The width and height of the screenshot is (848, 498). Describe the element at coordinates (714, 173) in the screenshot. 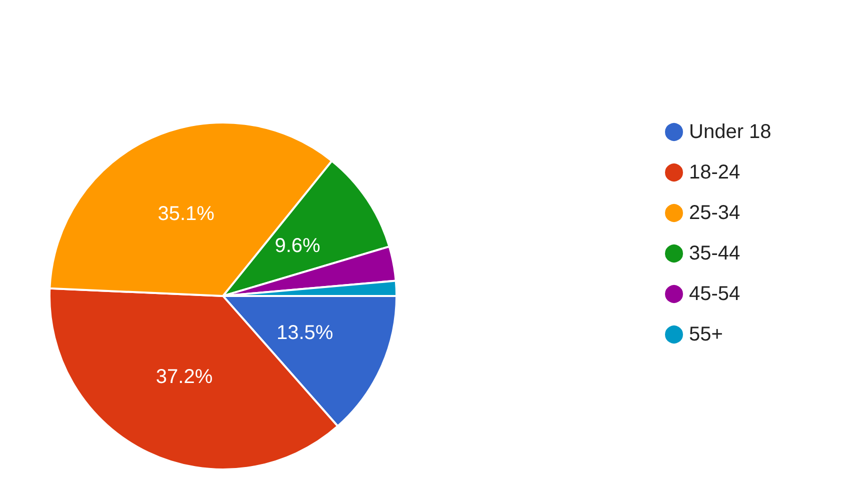

I see `legend-label: 18-24` at that location.